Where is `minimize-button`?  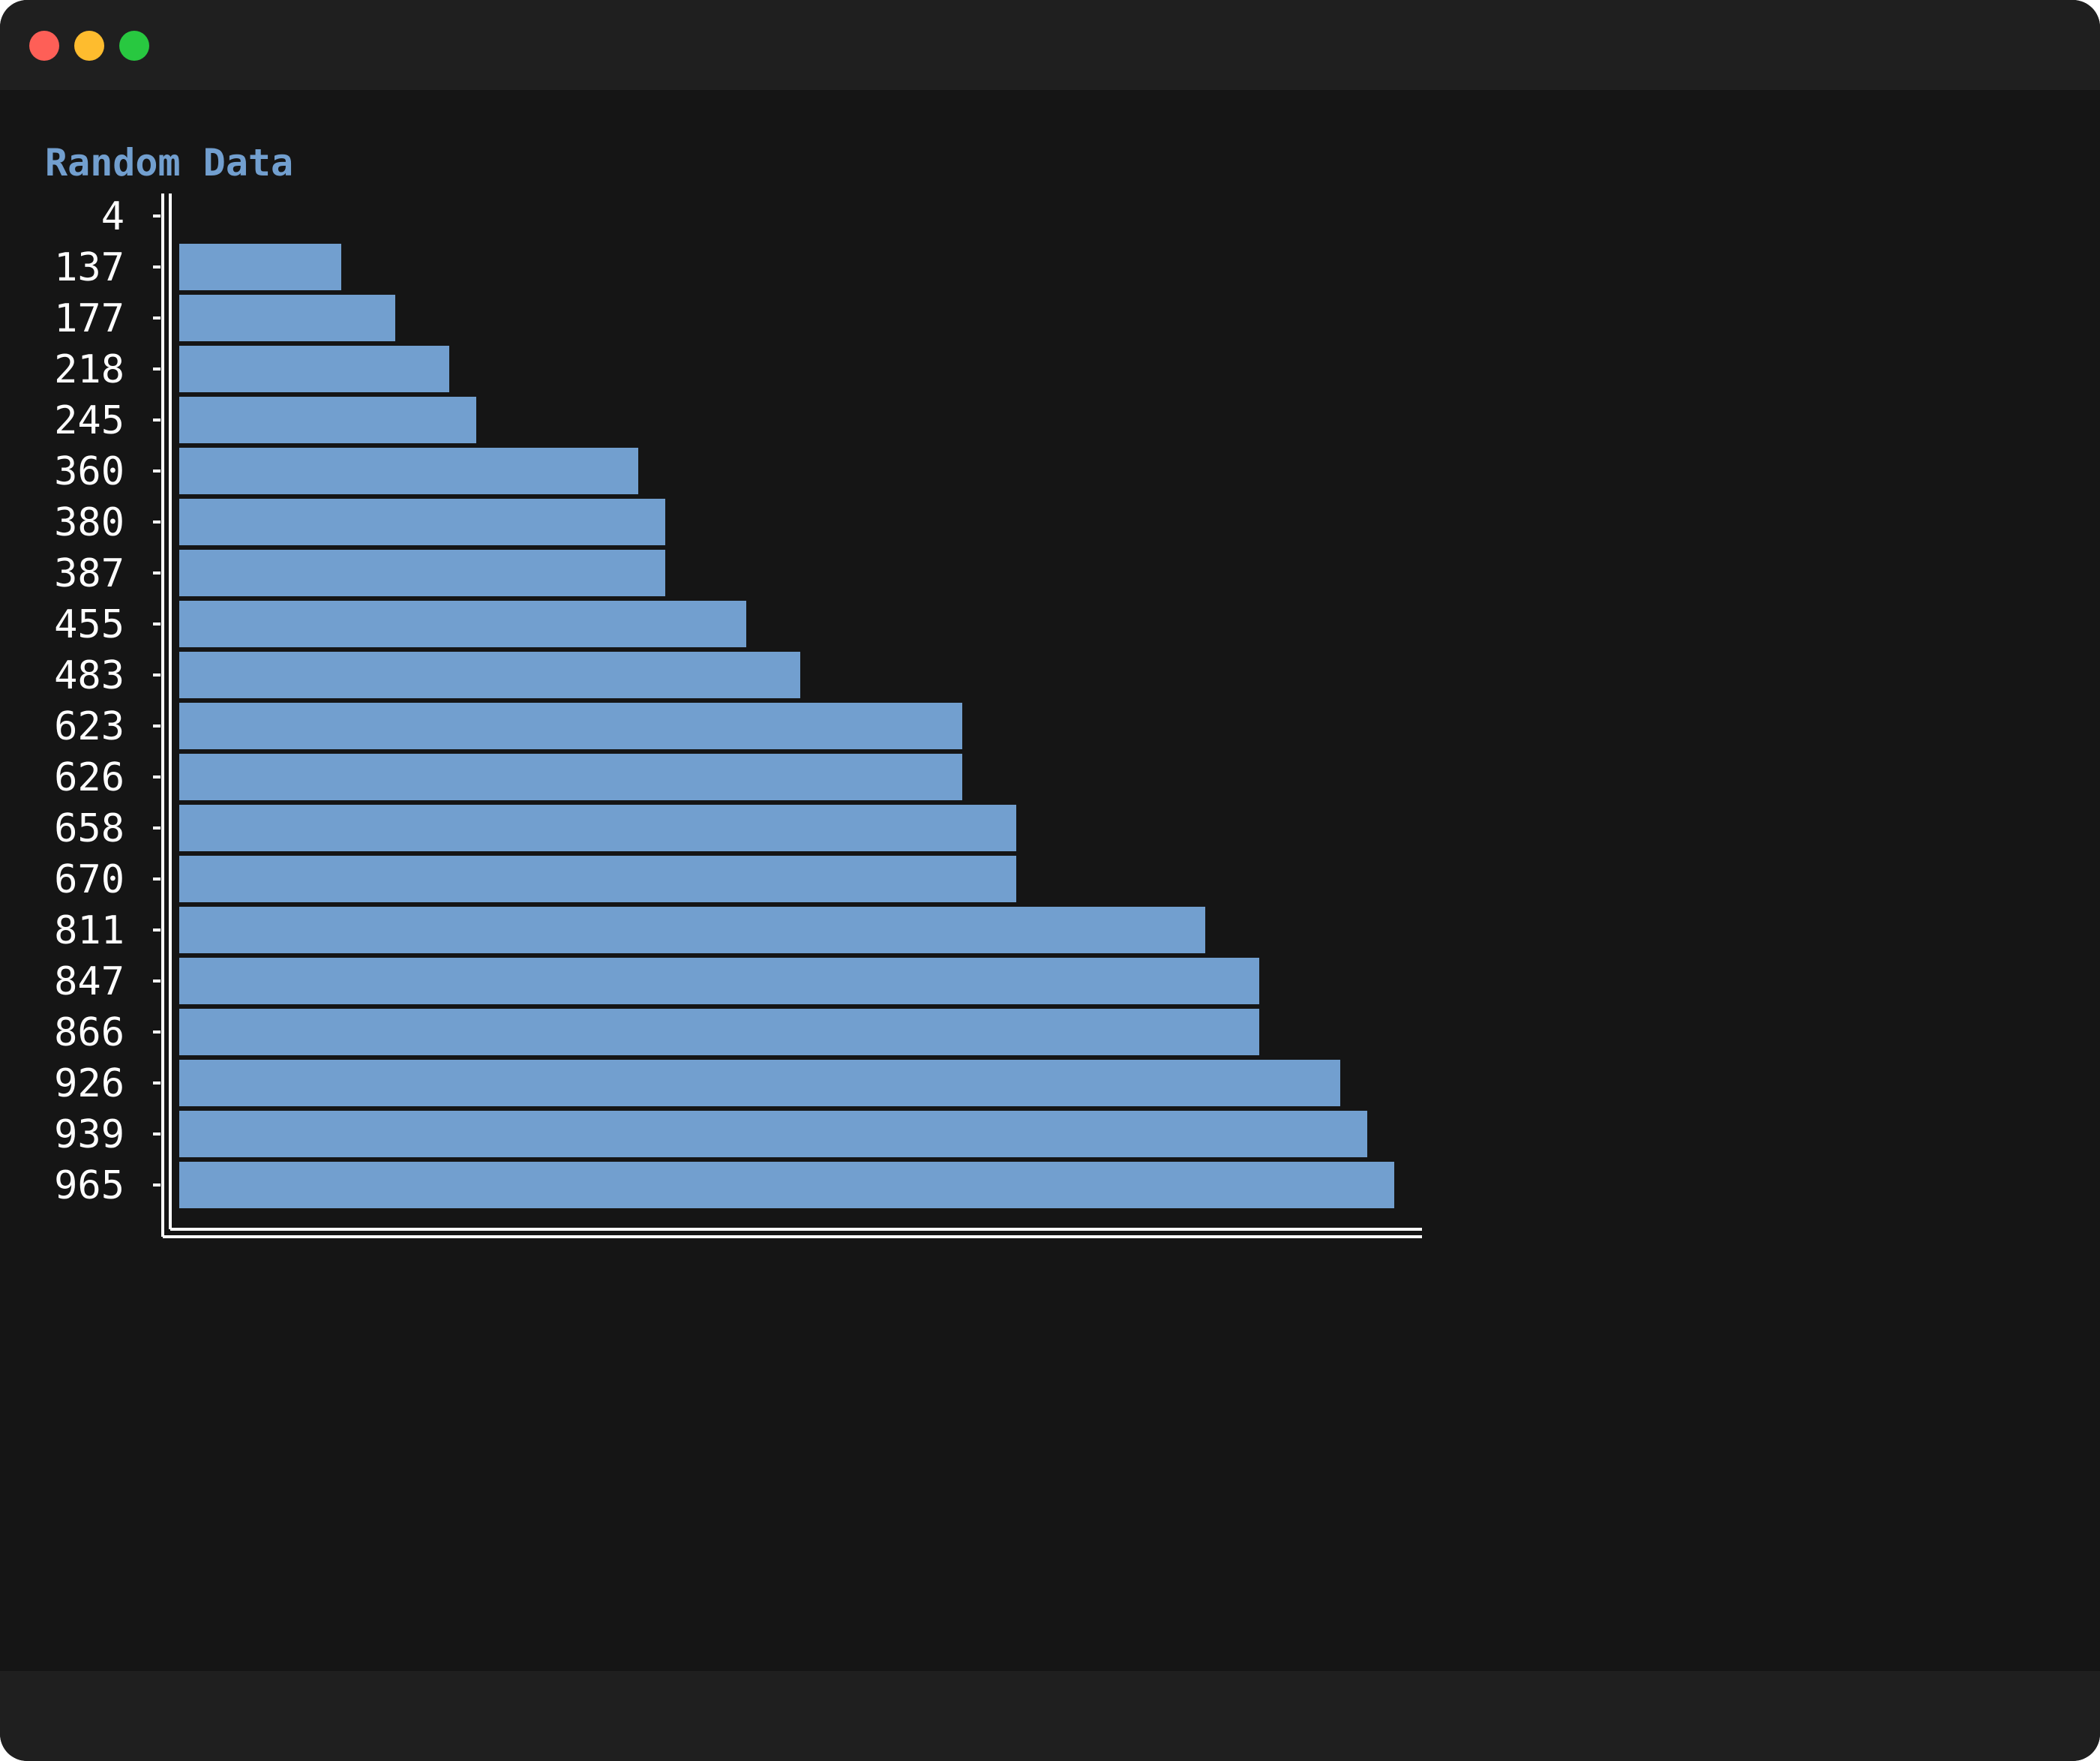
minimize-button is located at coordinates (89, 46).